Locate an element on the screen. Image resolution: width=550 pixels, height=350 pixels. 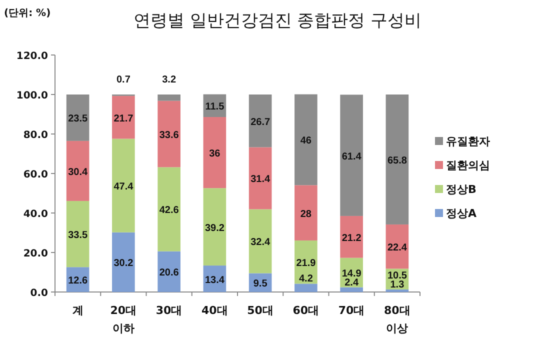
x-tick-label: 계 is located at coordinates (78, 310).